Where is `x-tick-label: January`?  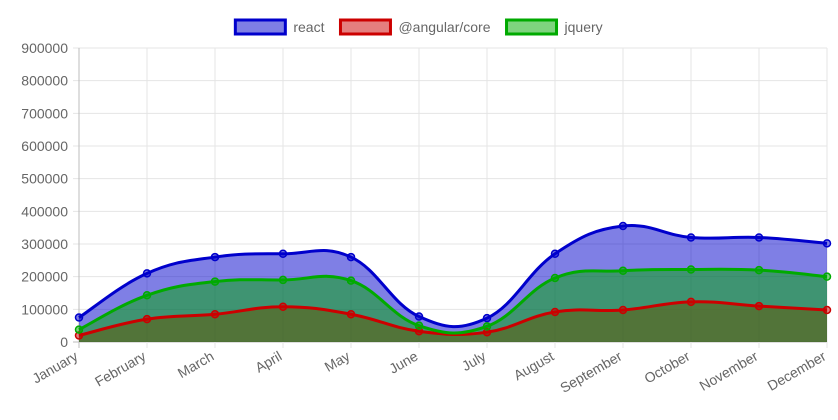
x-tick-label: January is located at coordinates (54, 367).